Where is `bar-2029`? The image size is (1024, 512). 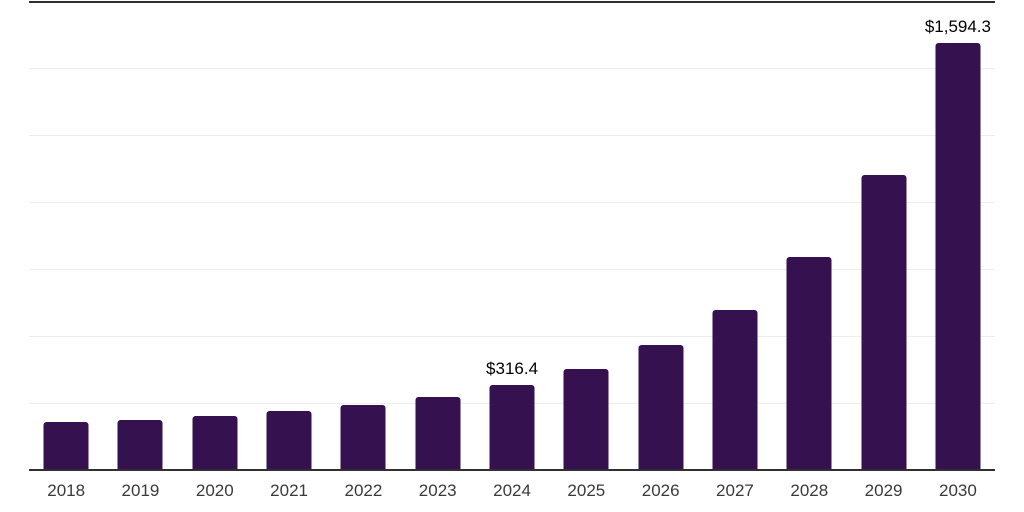
bar-2029 is located at coordinates (884, 322).